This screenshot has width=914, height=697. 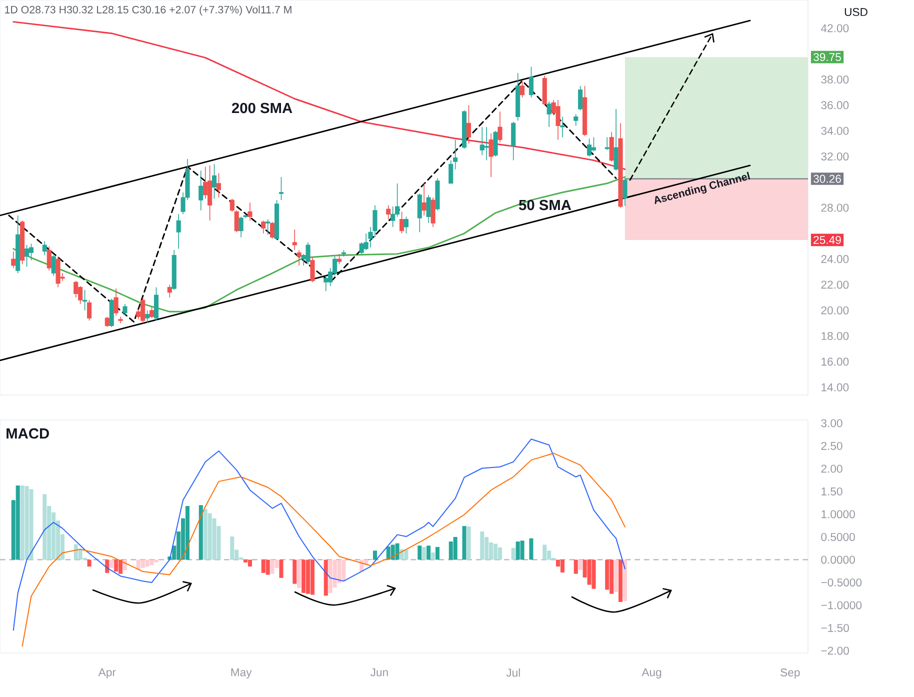 What do you see at coordinates (835, 156) in the screenshot?
I see `y-tick-label: 32.00` at bounding box center [835, 156].